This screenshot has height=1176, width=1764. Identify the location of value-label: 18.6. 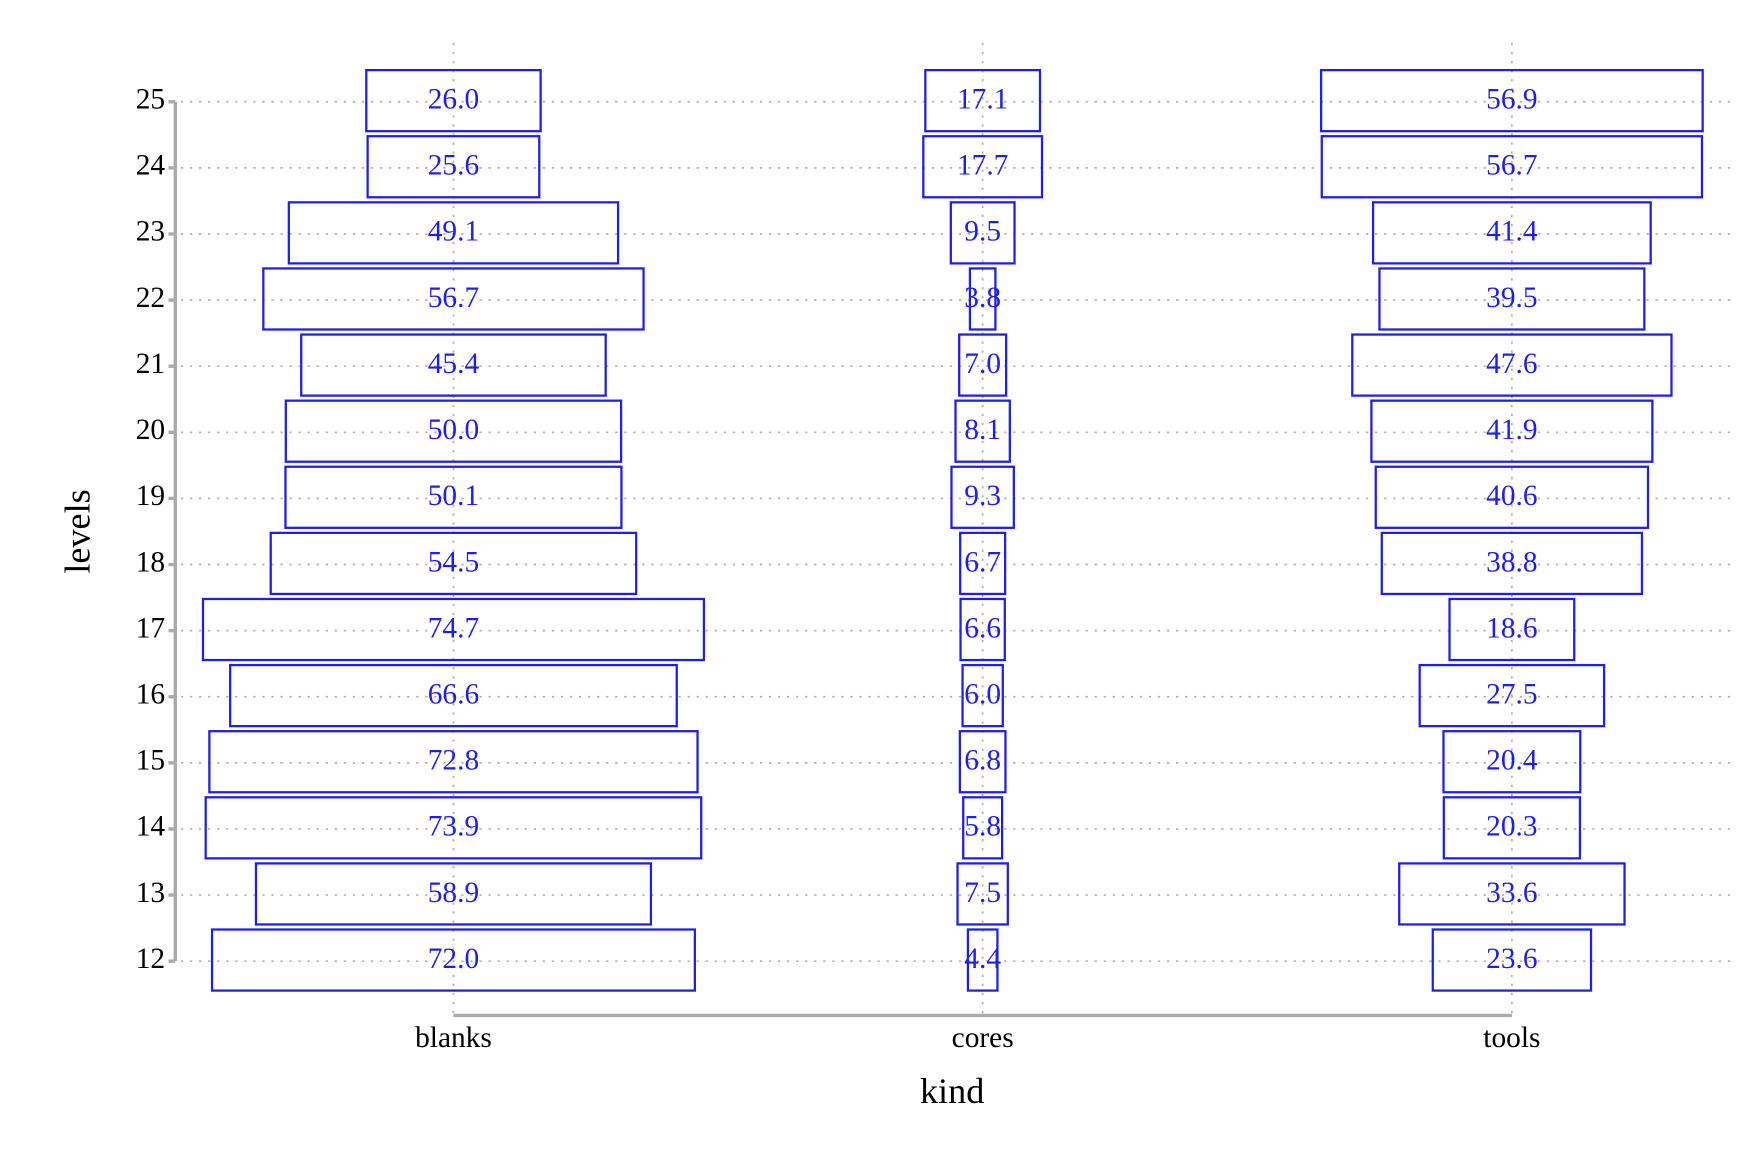
(1511, 628).